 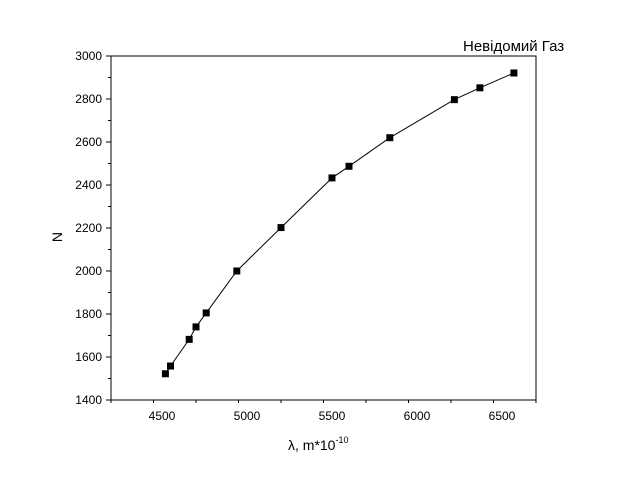 What do you see at coordinates (513, 46) in the screenshot?
I see `chart-title: Невідомий Газ` at bounding box center [513, 46].